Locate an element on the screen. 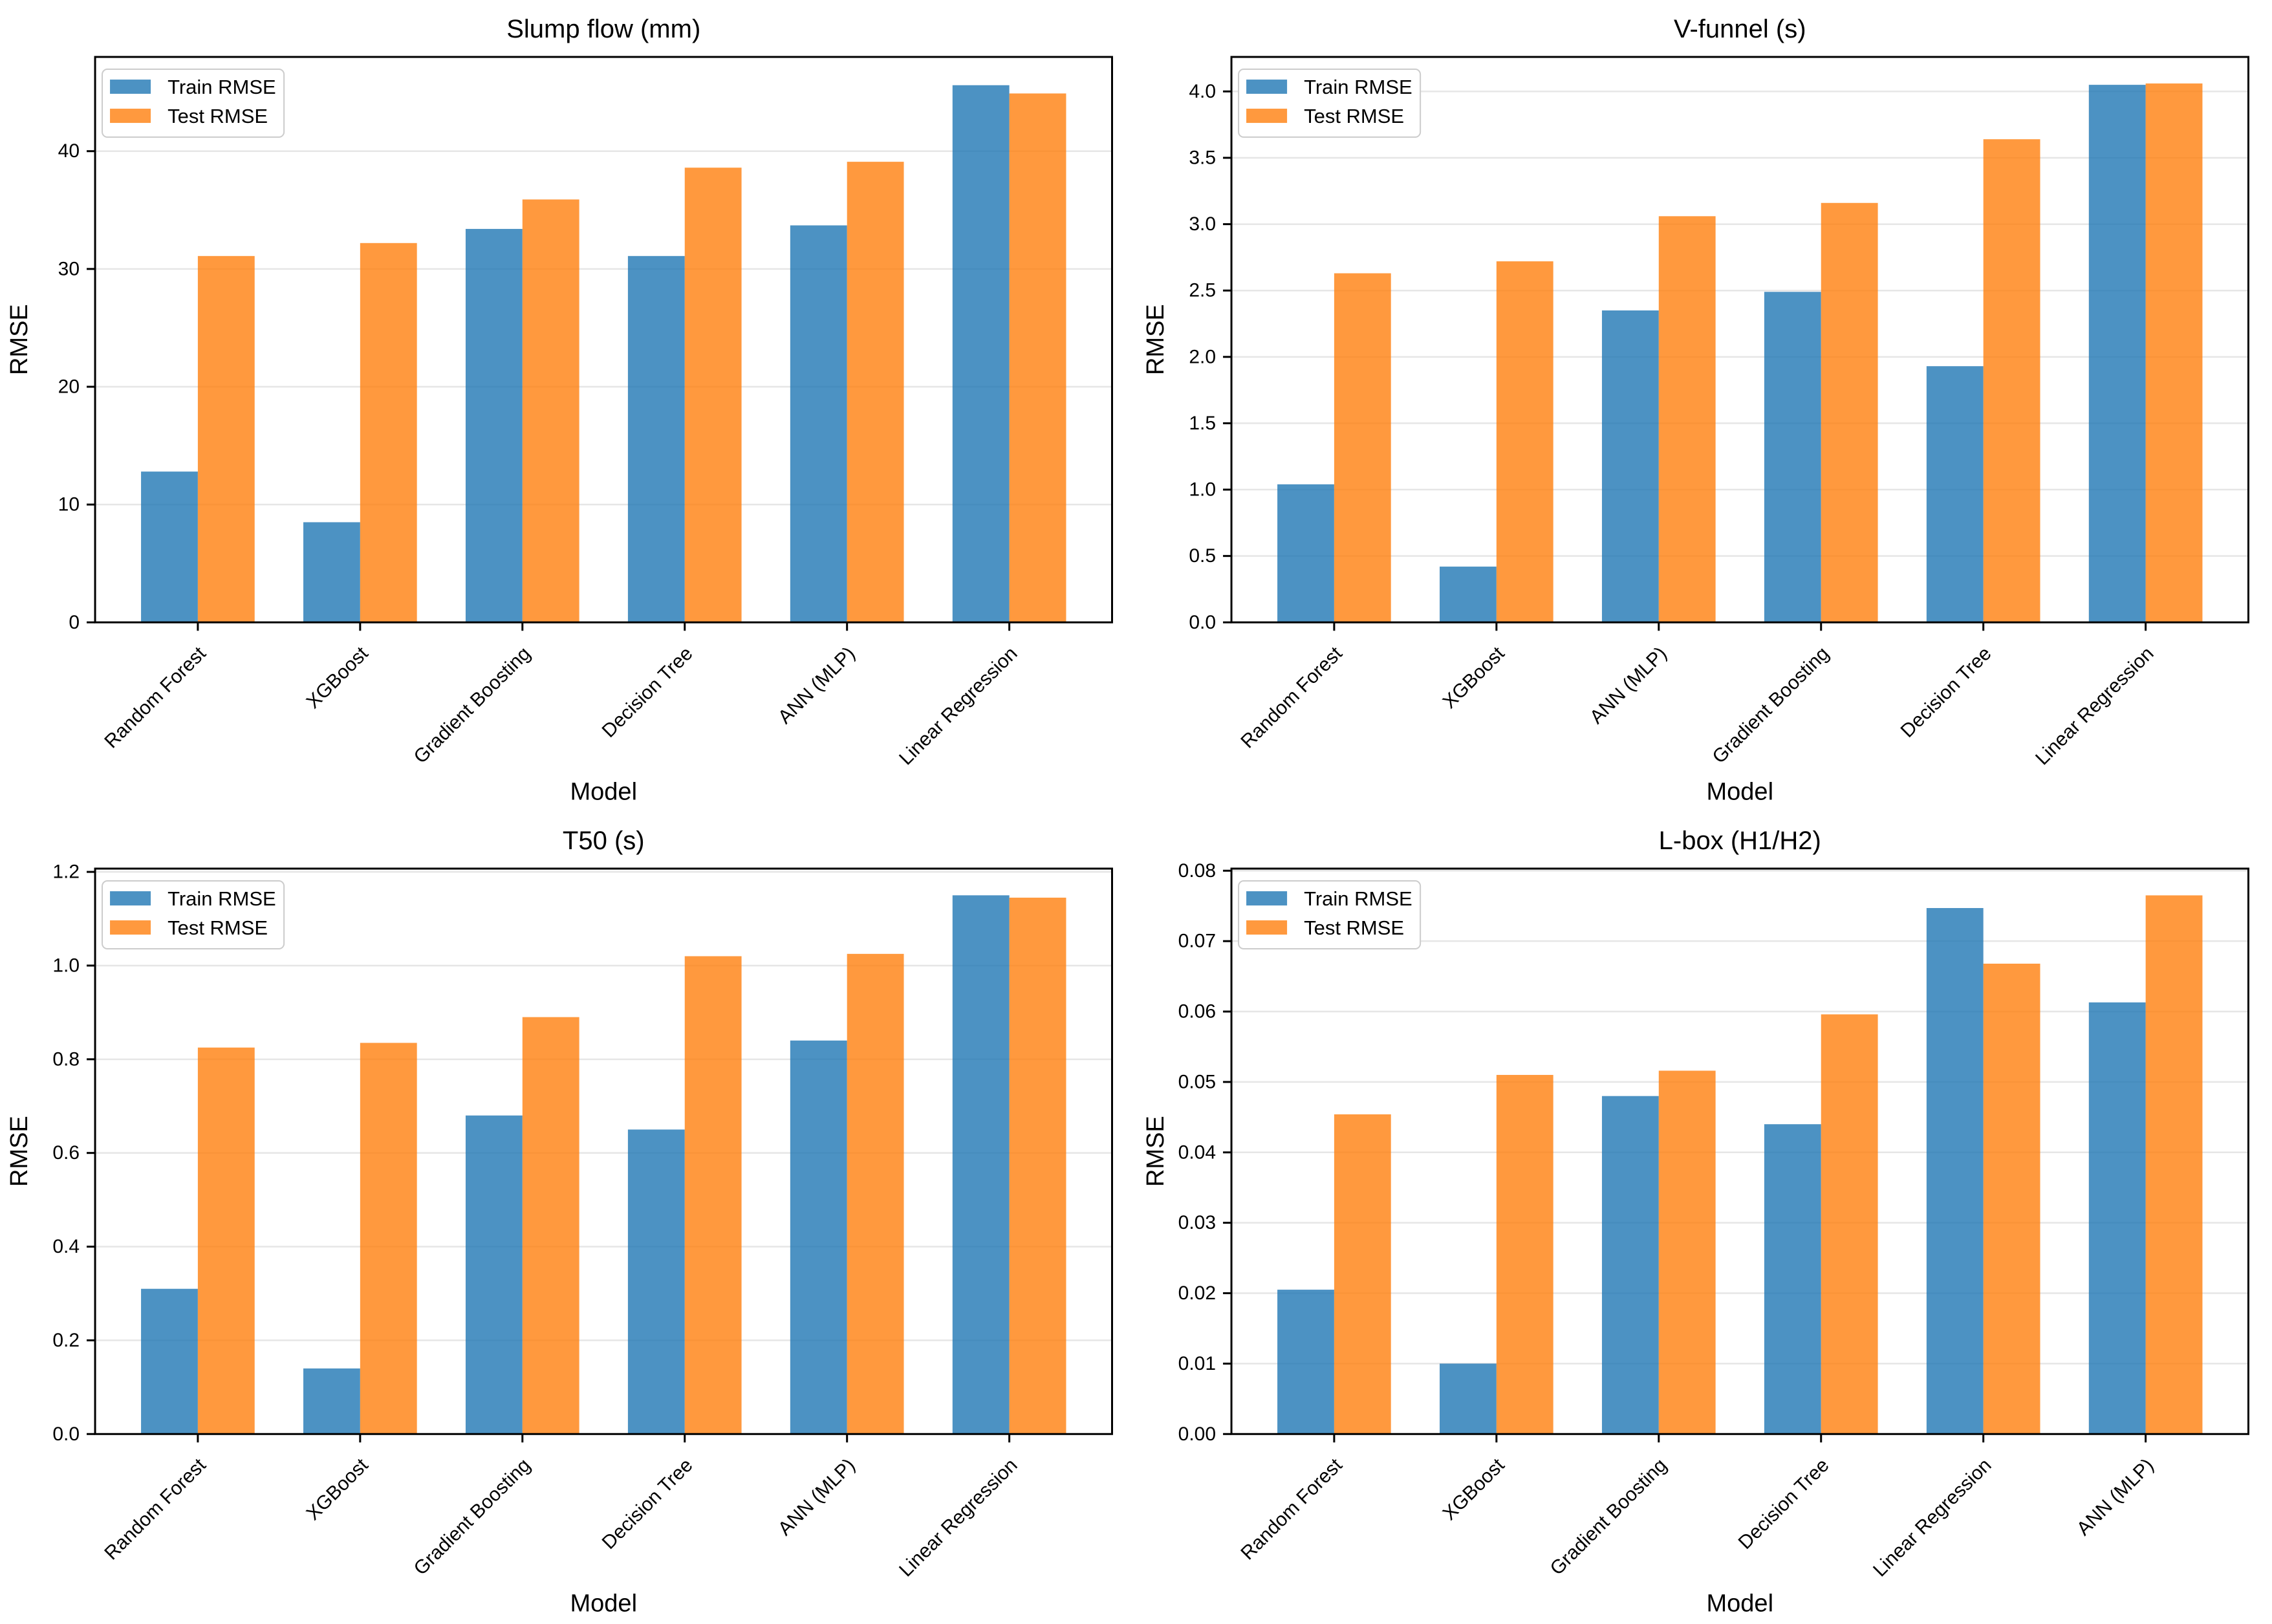 The width and height of the screenshot is (2272, 1624). y-tick-label: 0.03 is located at coordinates (1196, 1223).